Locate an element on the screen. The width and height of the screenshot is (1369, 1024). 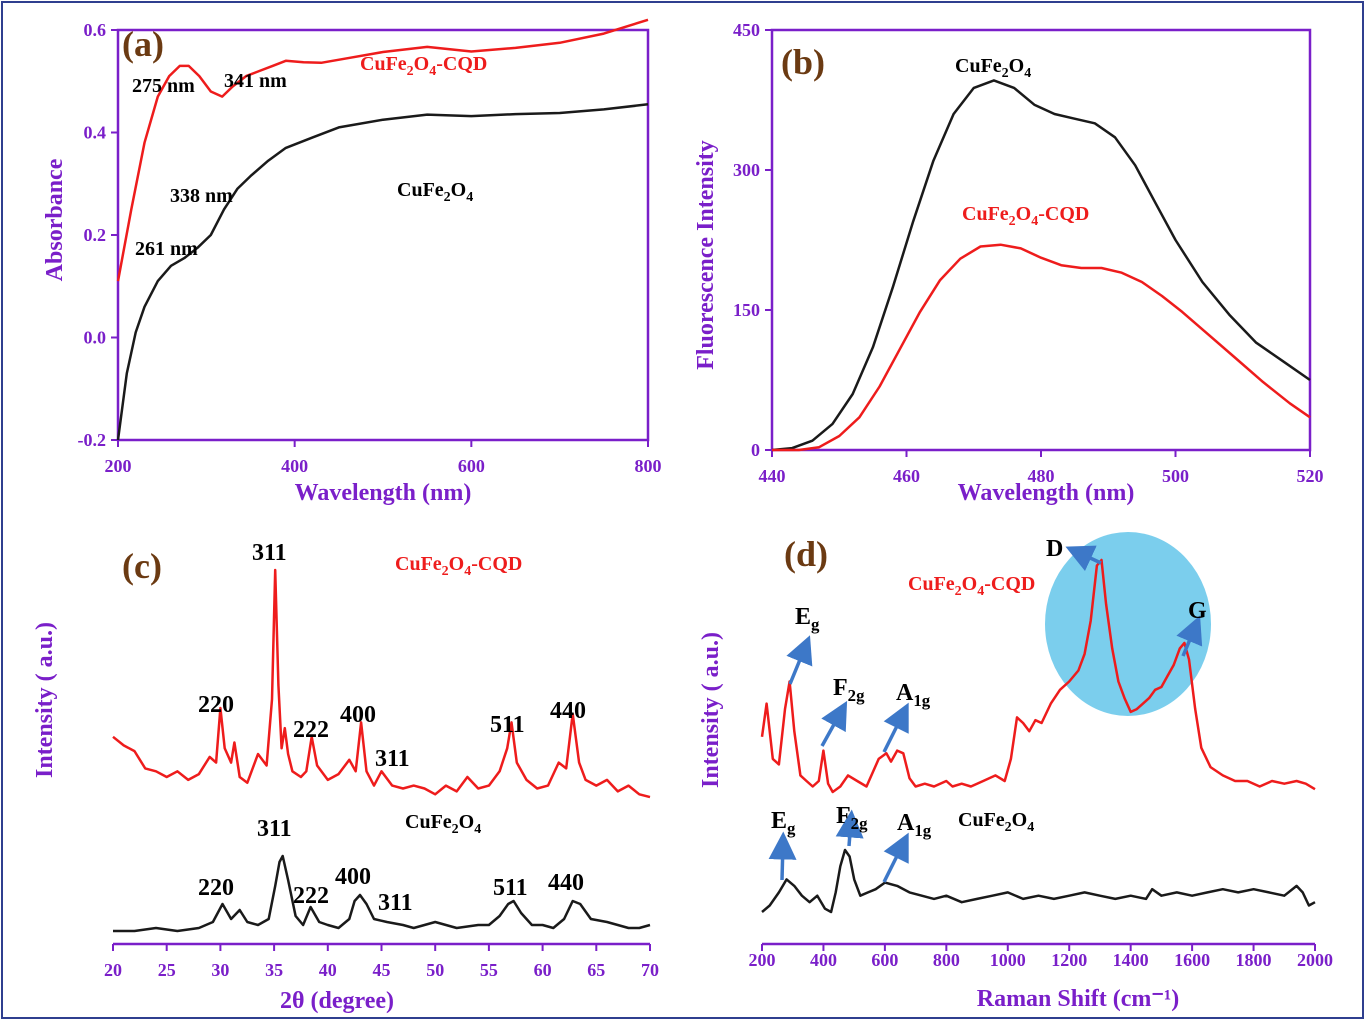
y-tick-label-a: 0.2 is located at coordinates (95, 235).